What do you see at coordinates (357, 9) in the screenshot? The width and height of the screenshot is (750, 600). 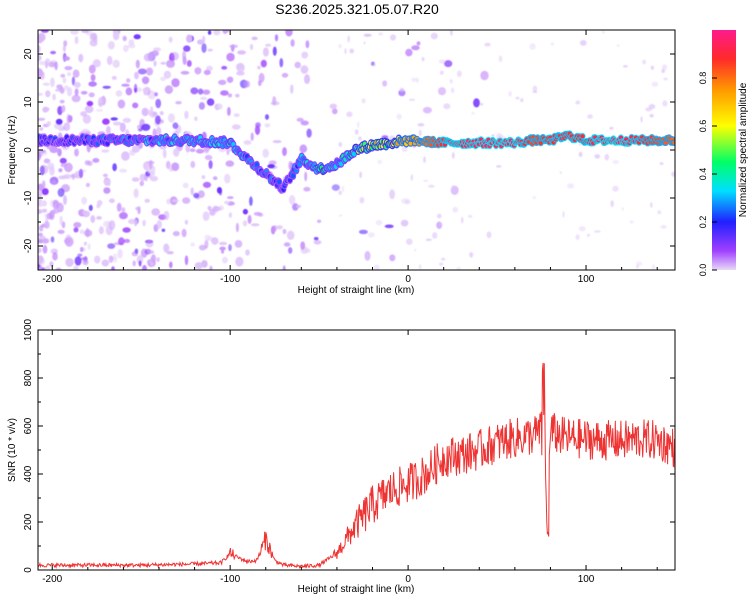 I see `figure-title: S236.2025.321.05.07.R20` at bounding box center [357, 9].